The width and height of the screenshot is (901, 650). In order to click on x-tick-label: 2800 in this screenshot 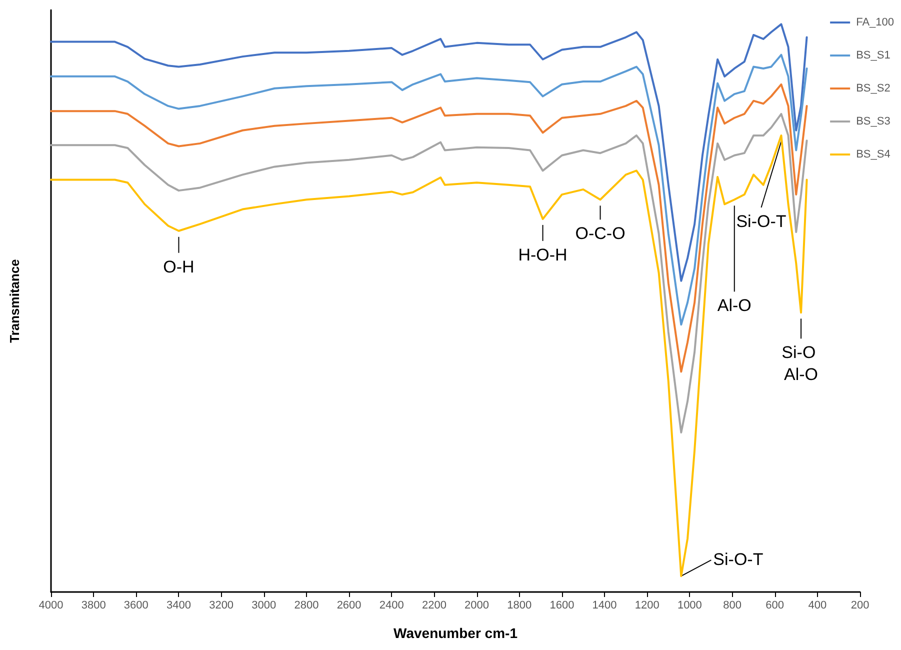, I will do `click(306, 606)`.